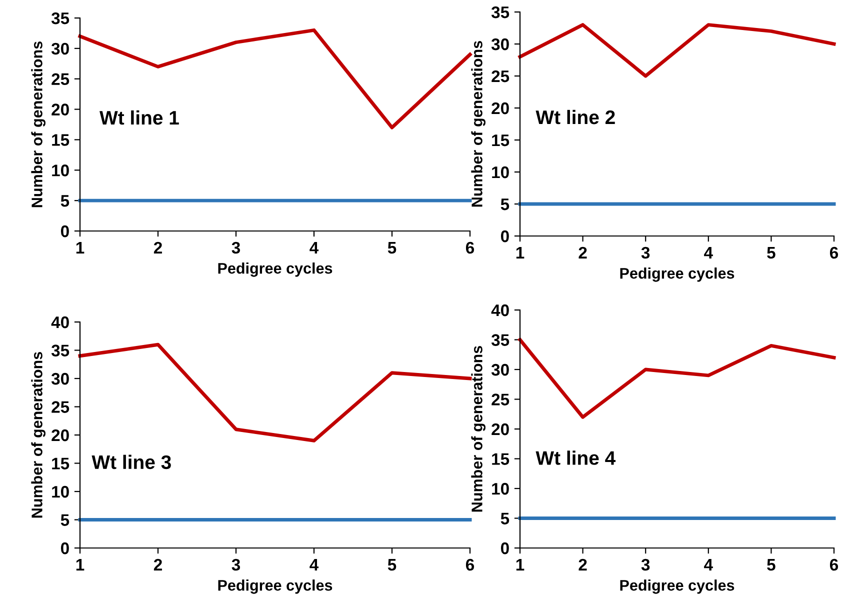 This screenshot has width=844, height=608. What do you see at coordinates (139, 117) in the screenshot?
I see `annotation: Wt line 1` at bounding box center [139, 117].